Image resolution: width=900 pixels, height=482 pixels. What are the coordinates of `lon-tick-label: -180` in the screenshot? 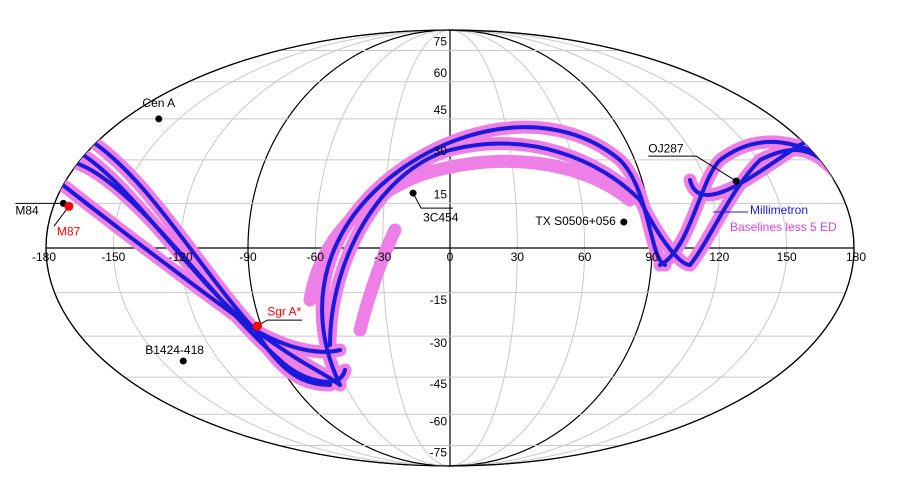 It's located at (44, 257).